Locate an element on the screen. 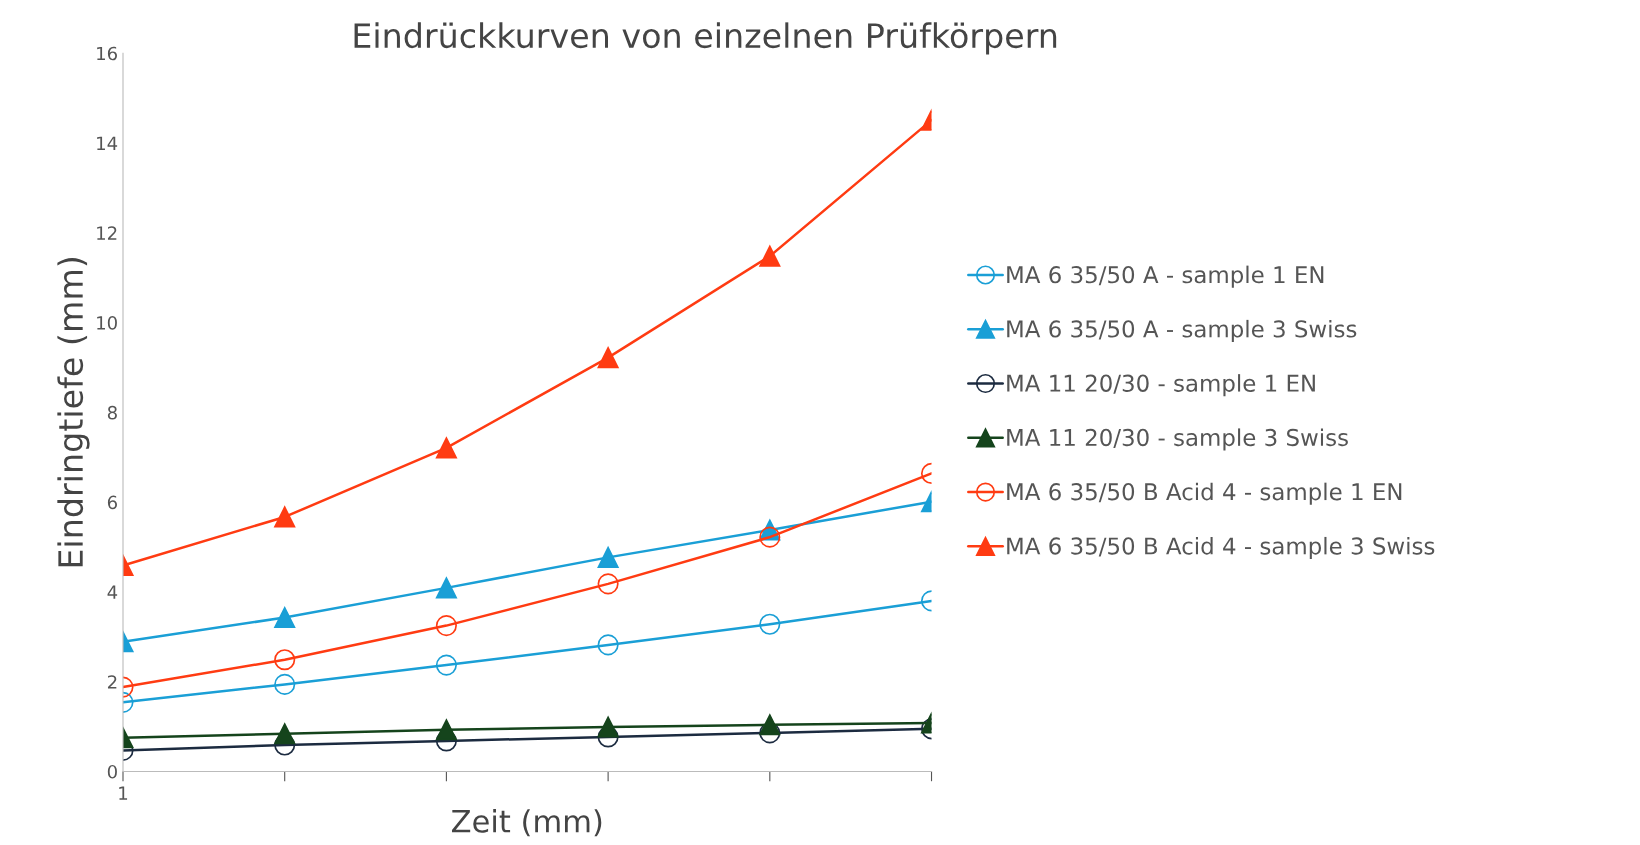 This screenshot has height=845, width=1640. legend-label: MA 6 35/50 A - sample 3 Swiss is located at coordinates (1182, 331).